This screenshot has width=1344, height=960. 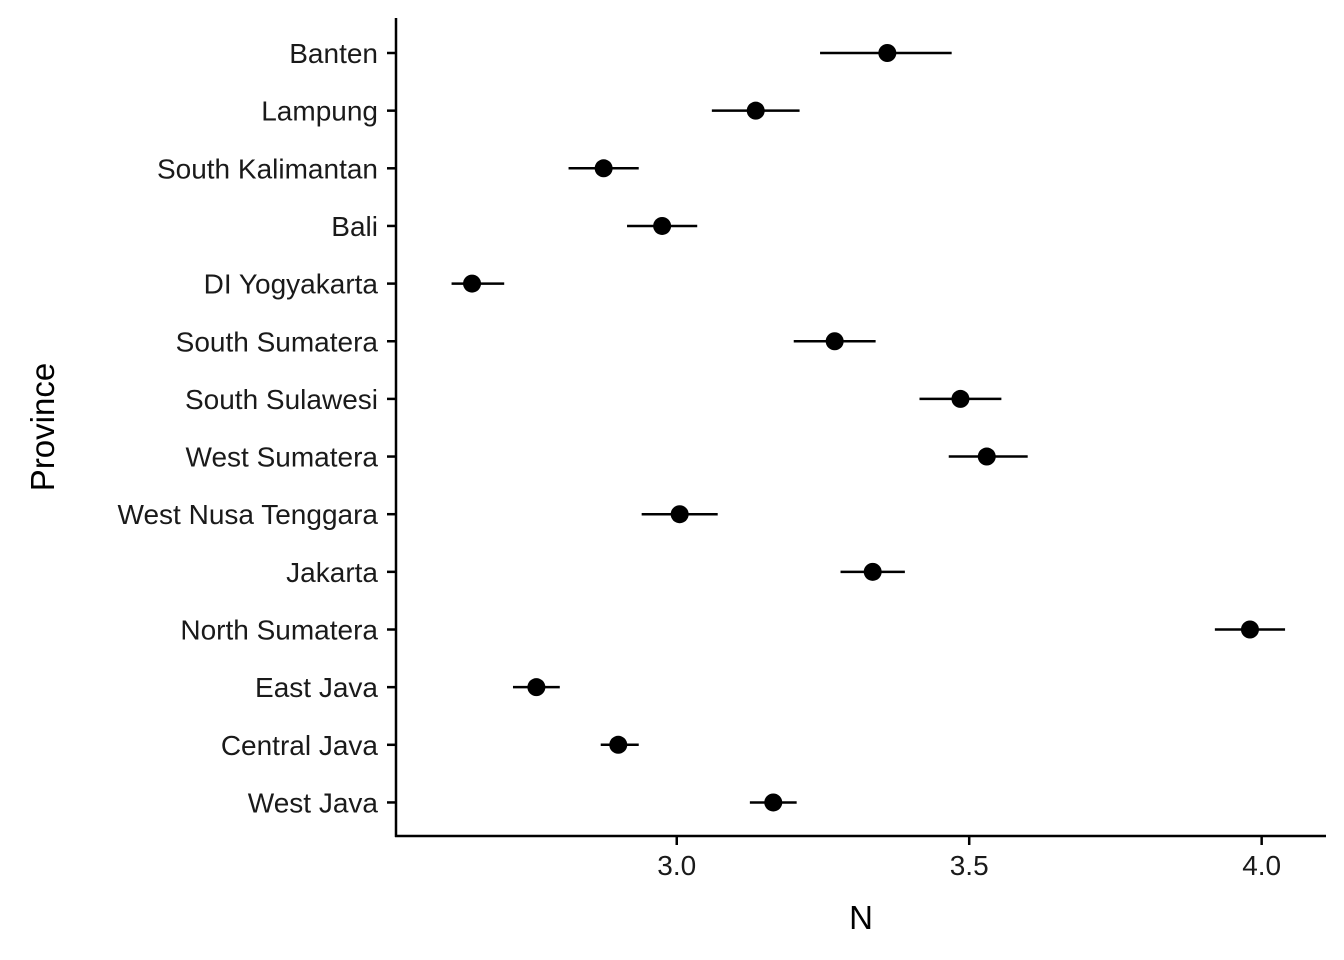 What do you see at coordinates (1261, 865) in the screenshot?
I see `x-tick-label: 4.0` at bounding box center [1261, 865].